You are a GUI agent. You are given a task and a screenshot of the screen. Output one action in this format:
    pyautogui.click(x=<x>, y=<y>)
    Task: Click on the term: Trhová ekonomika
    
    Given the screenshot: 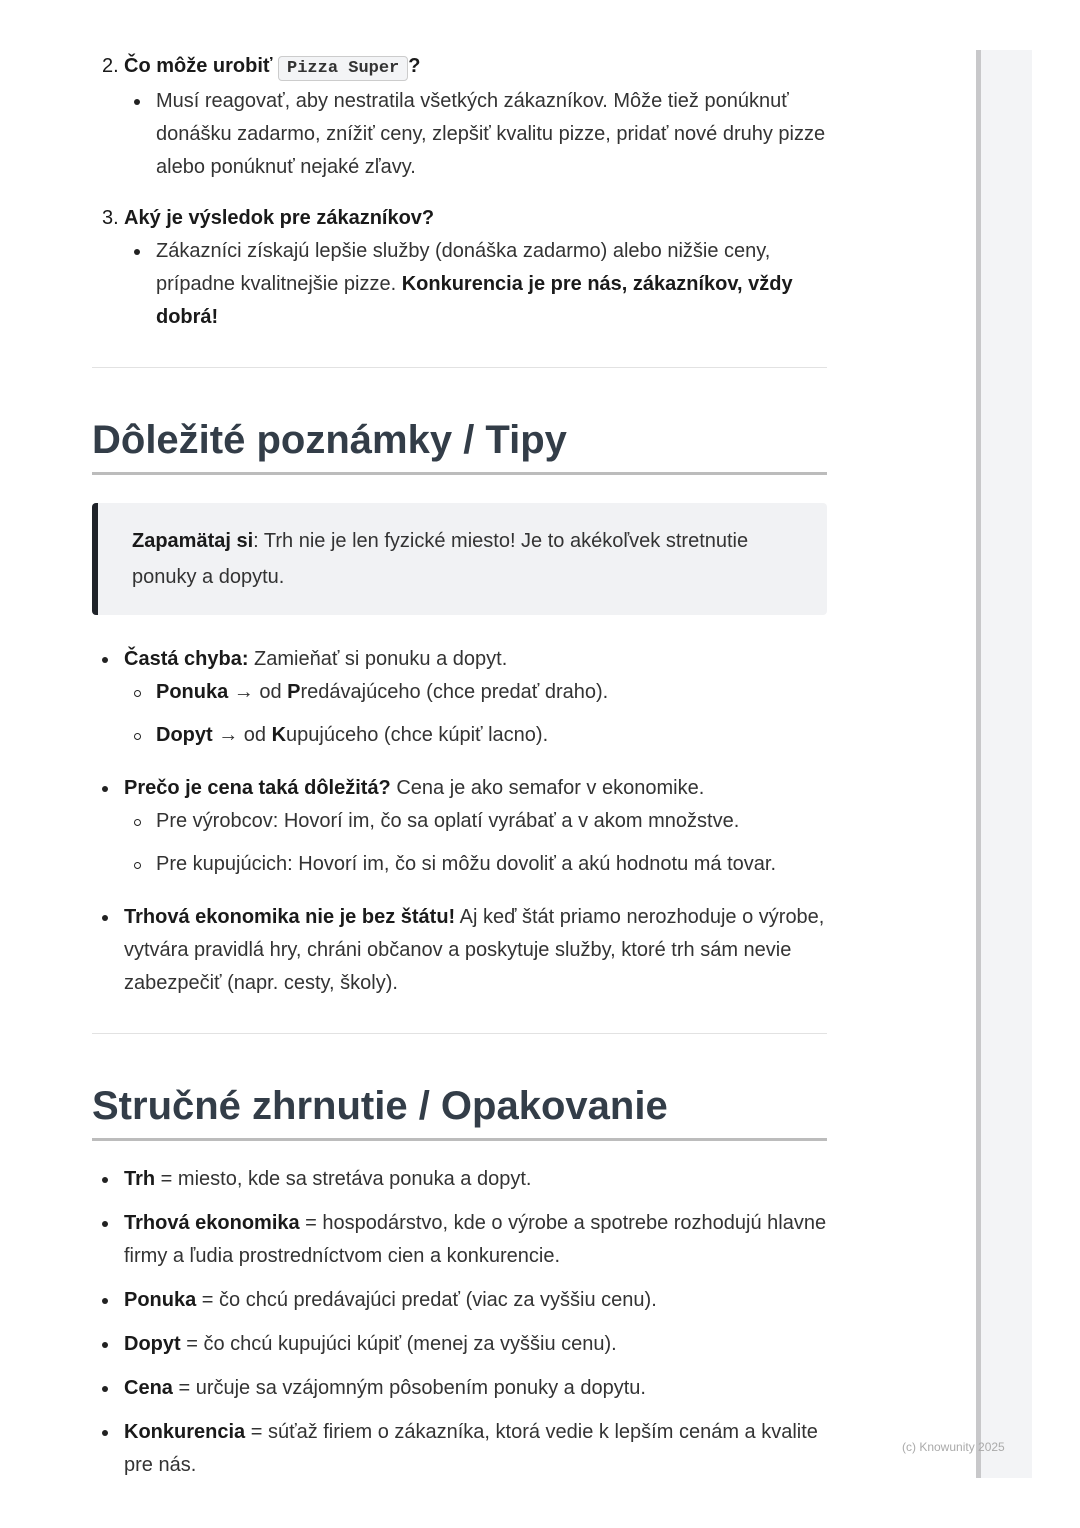 What is the action you would take?
    pyautogui.click(x=212, y=1223)
    